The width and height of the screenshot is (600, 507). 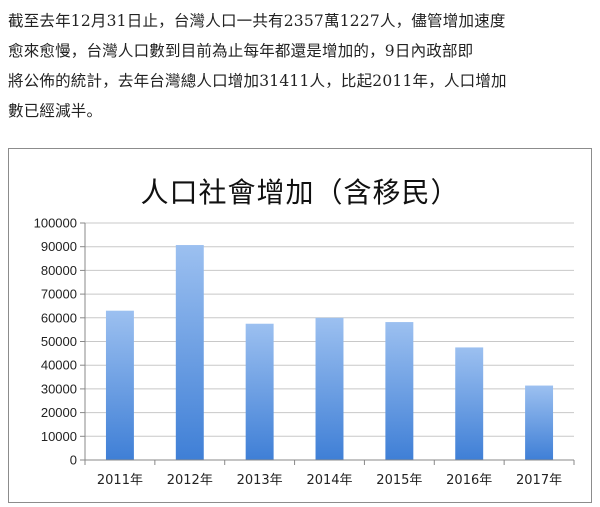 What do you see at coordinates (300, 192) in the screenshot?
I see `chart-title: 人口社會增加（含移民）` at bounding box center [300, 192].